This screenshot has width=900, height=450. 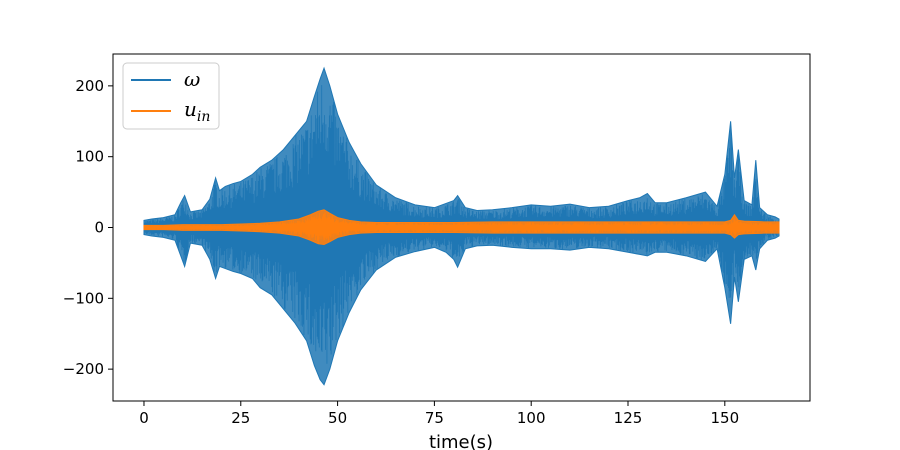 I want to click on legend-label-omega: ω, so click(x=192, y=79).